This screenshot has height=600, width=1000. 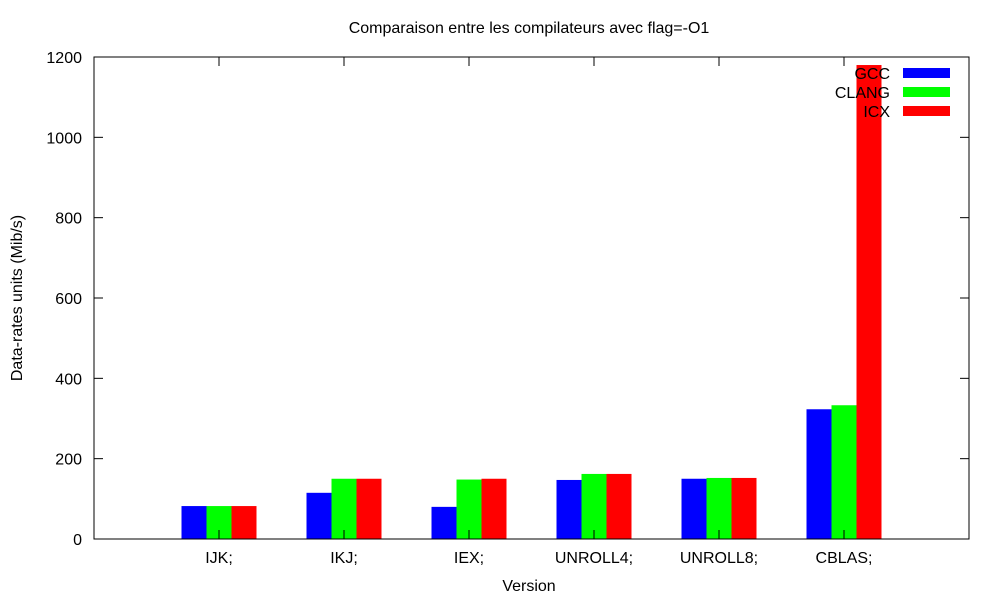 What do you see at coordinates (68, 379) in the screenshot?
I see `y-tick-label: 400` at bounding box center [68, 379].